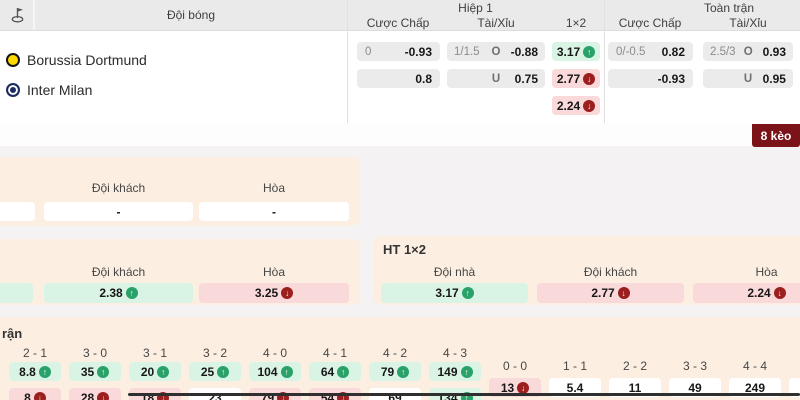  I want to click on odds-table-header, so click(400, 15).